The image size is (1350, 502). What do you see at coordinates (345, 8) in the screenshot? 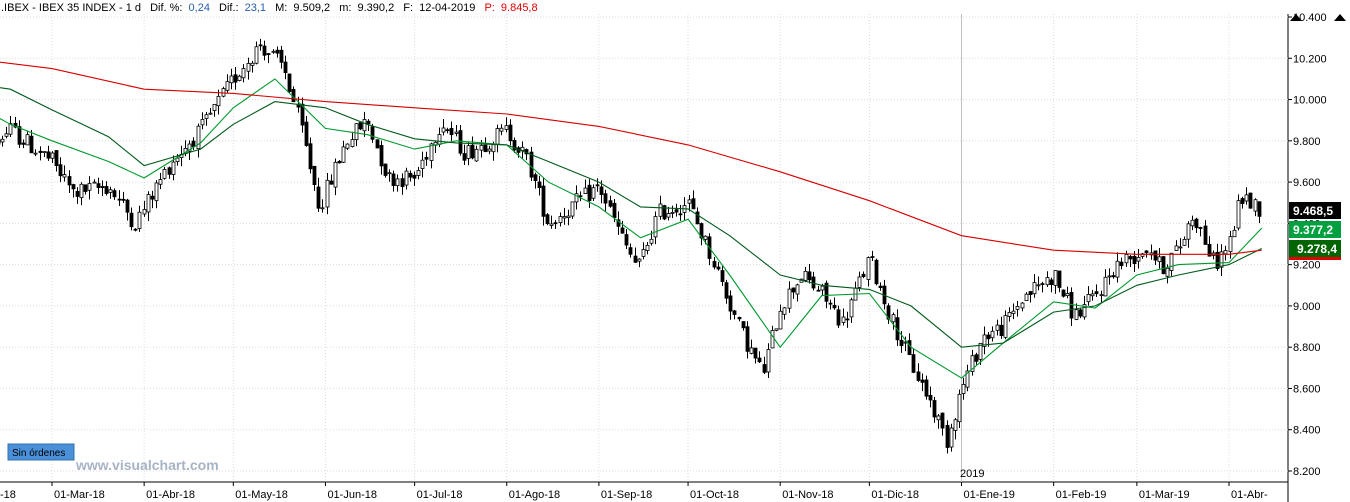
I see `header-min-label: m:` at bounding box center [345, 8].